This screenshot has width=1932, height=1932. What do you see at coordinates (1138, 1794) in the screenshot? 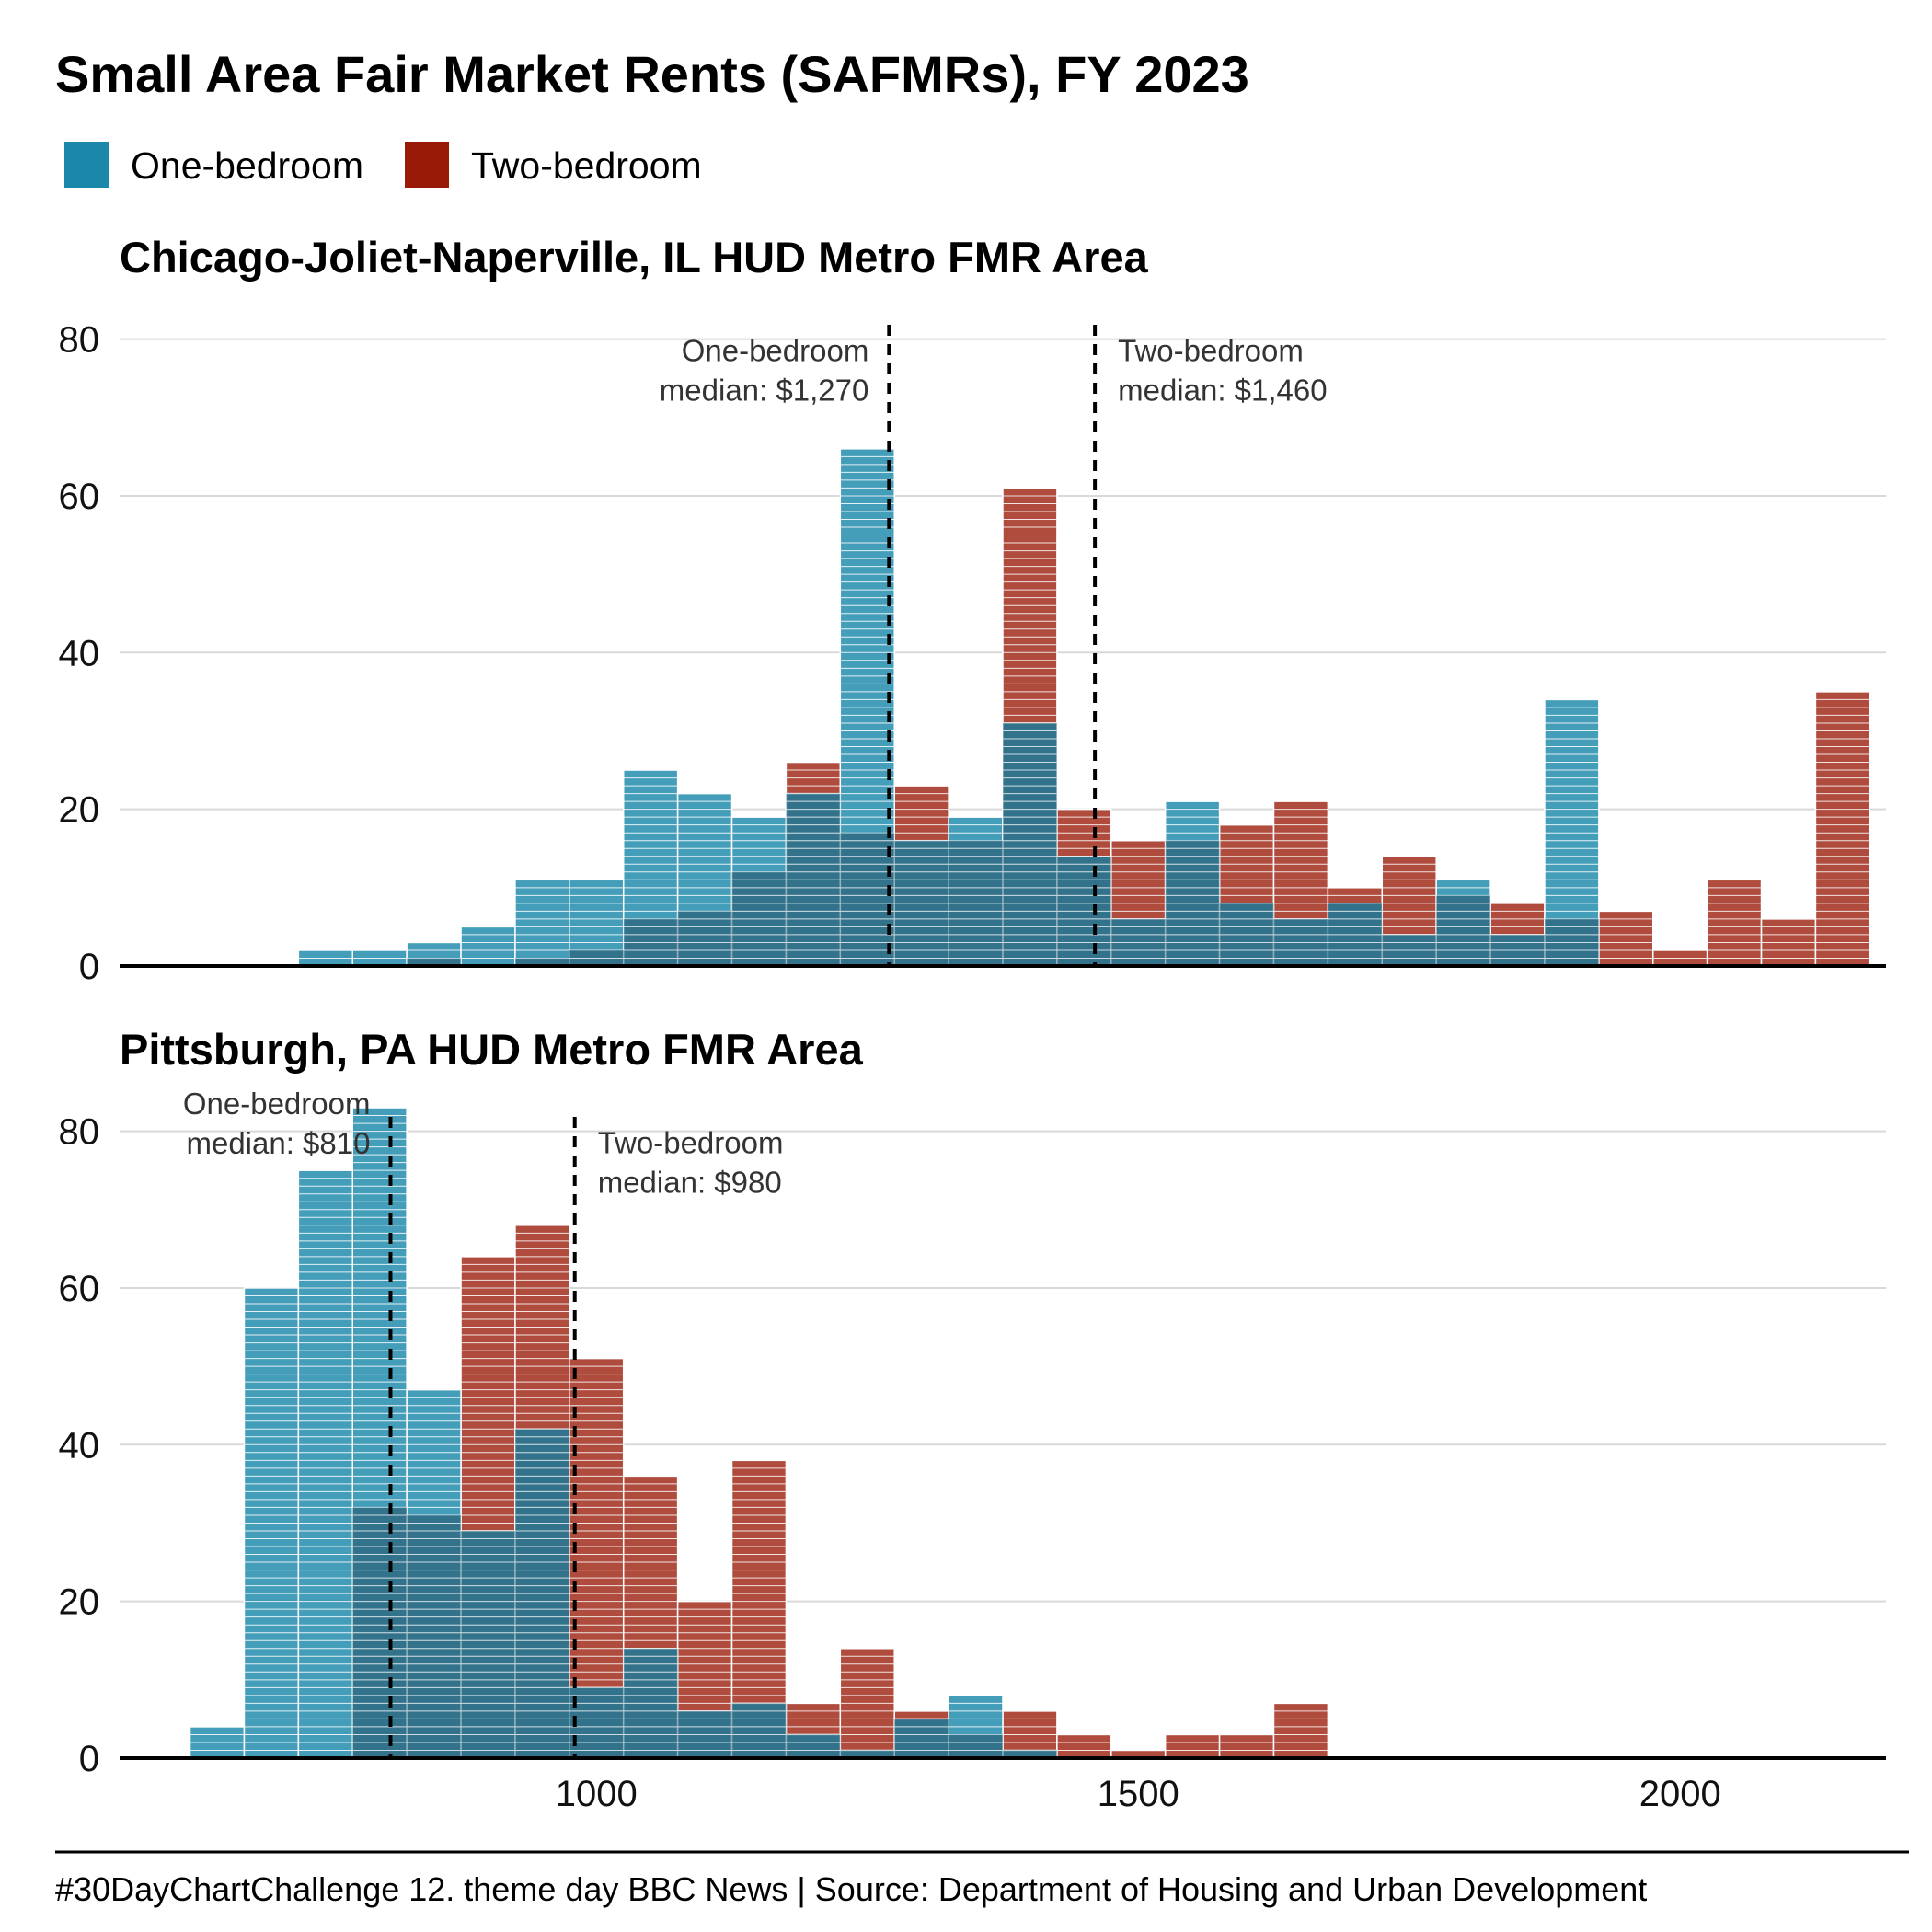
I see `x-tick-label: 1500` at bounding box center [1138, 1794].